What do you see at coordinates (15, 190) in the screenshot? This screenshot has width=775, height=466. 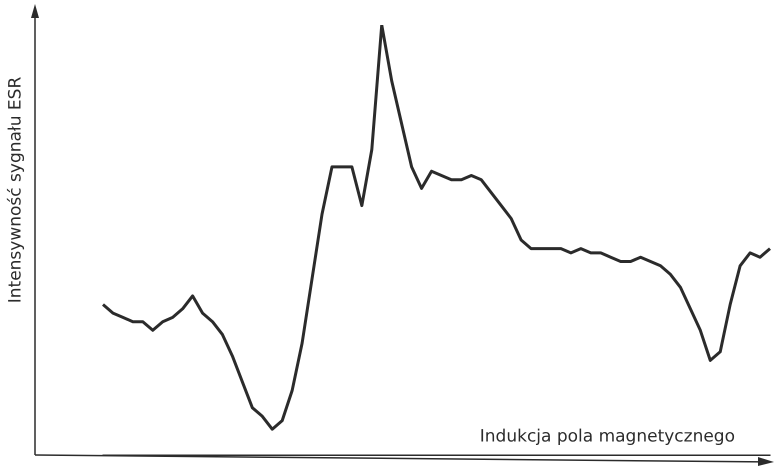 I see `y-axis-title: Intensywność sygnału ESR` at bounding box center [15, 190].